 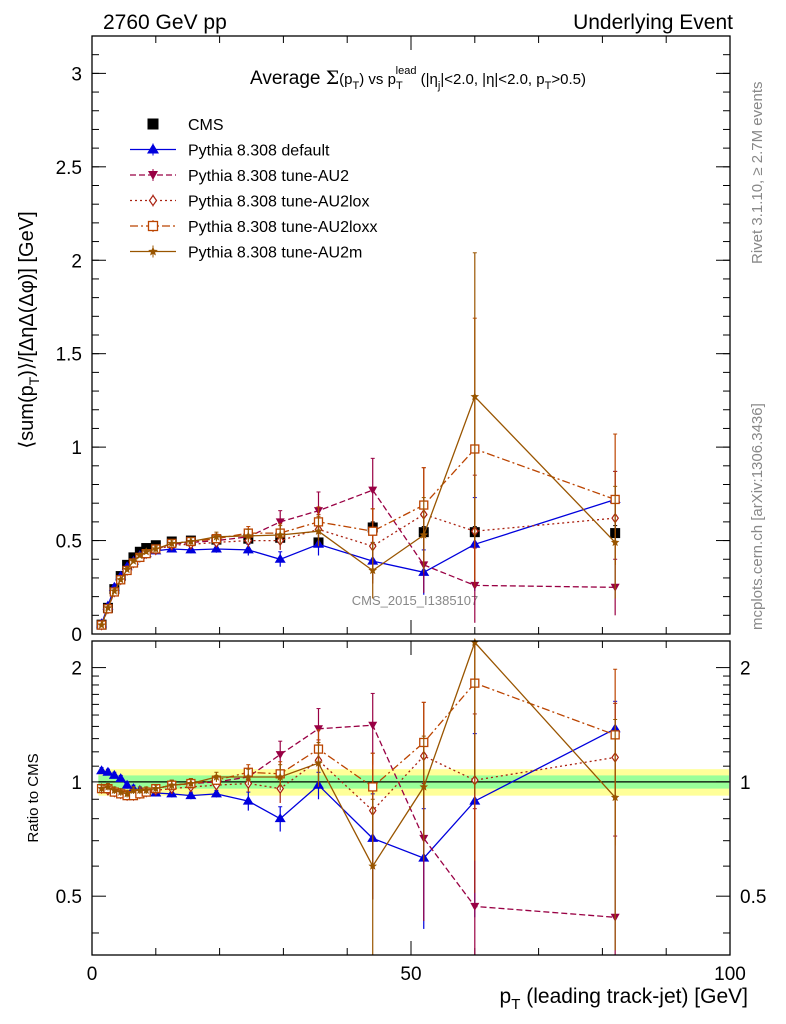 What do you see at coordinates (153, 175) in the screenshot?
I see `legend-au2-marker` at bounding box center [153, 175].